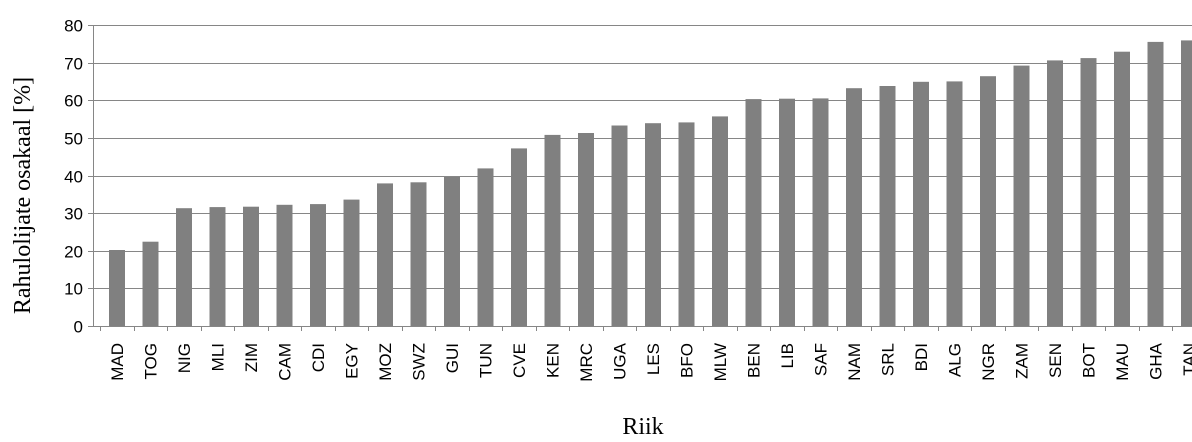 Image resolution: width=1192 pixels, height=442 pixels. Describe the element at coordinates (1055, 360) in the screenshot. I see `x-tick-label: SEN` at that location.